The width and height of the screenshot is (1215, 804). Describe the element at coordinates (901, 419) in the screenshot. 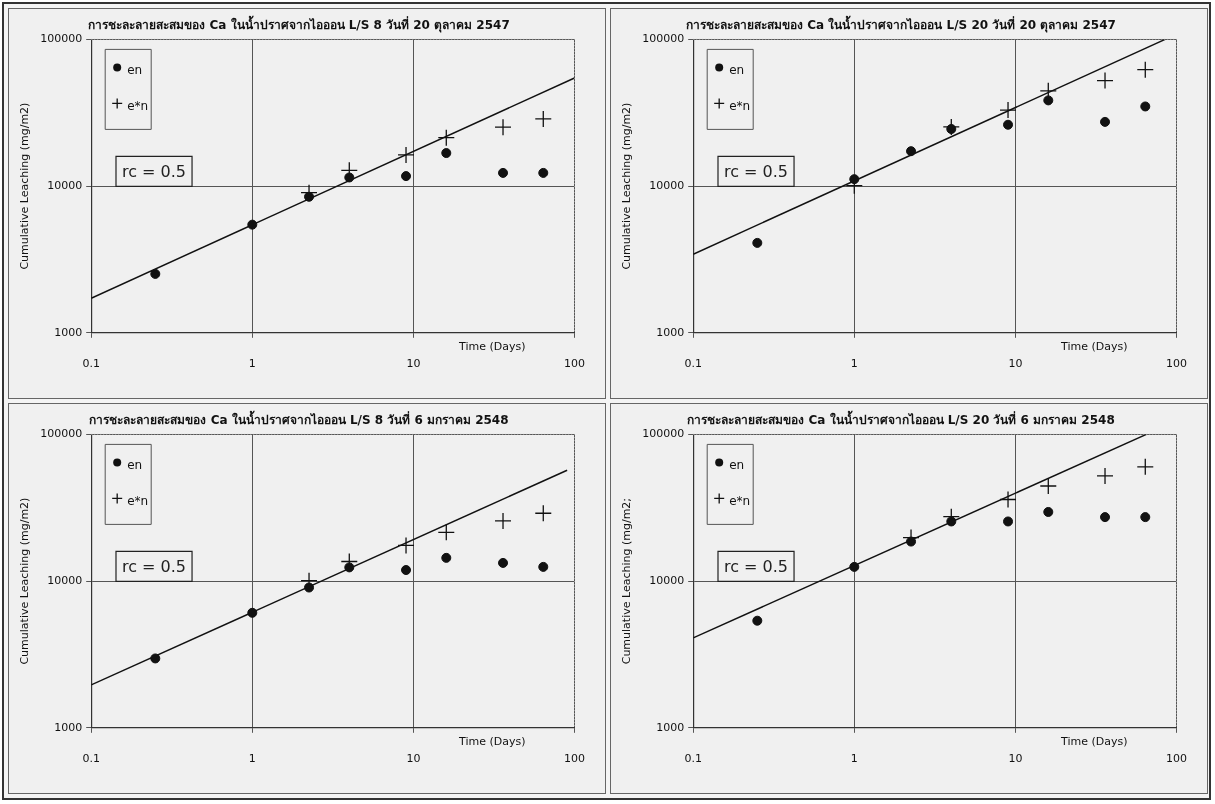

I see `chart-title: การชะละลายสะสมของ Ca ในน้ำปราศจากไอออน L/S 20 วันที่ 6 มกราคม 2548` at that location.